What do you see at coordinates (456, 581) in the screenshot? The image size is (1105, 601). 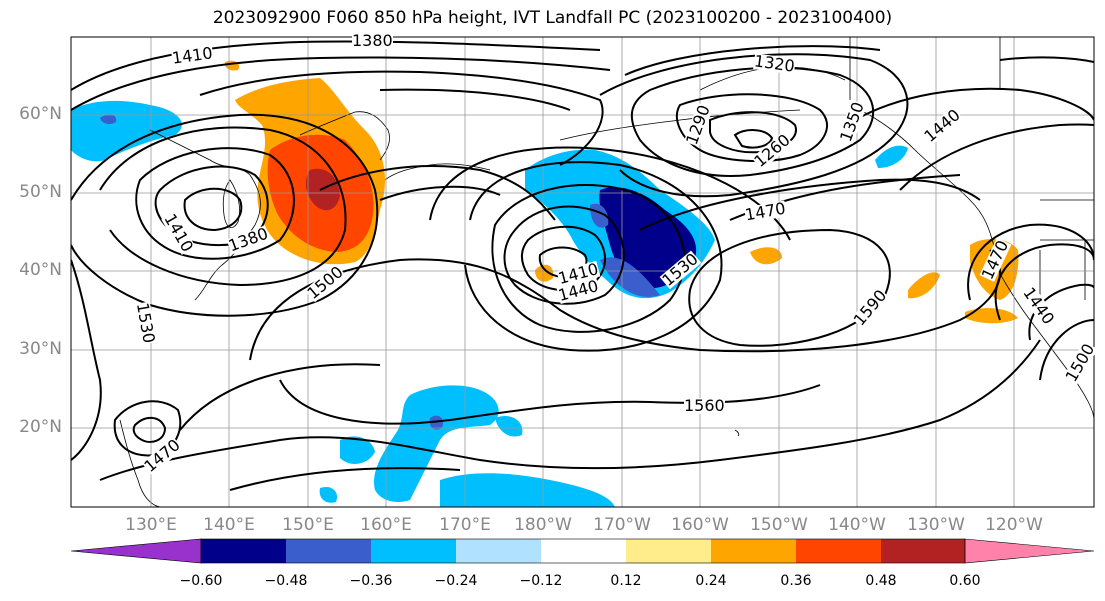 I see `colorbar-tick-label: −0.24` at bounding box center [456, 581].